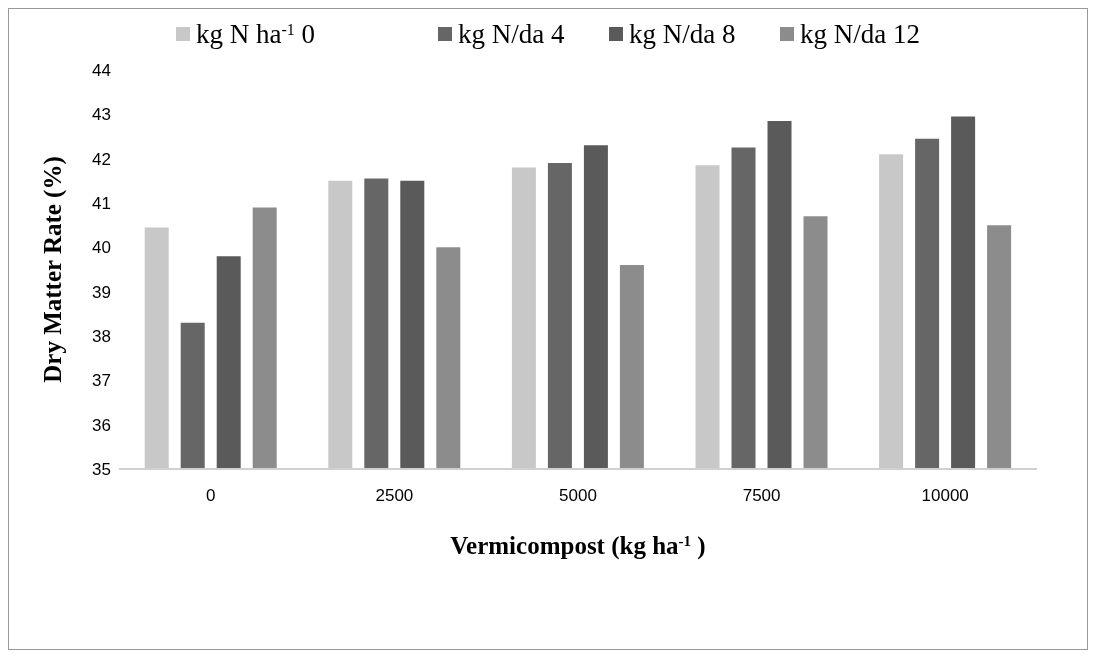  Describe the element at coordinates (101, 159) in the screenshot. I see `y-tick-label: 42` at that location.